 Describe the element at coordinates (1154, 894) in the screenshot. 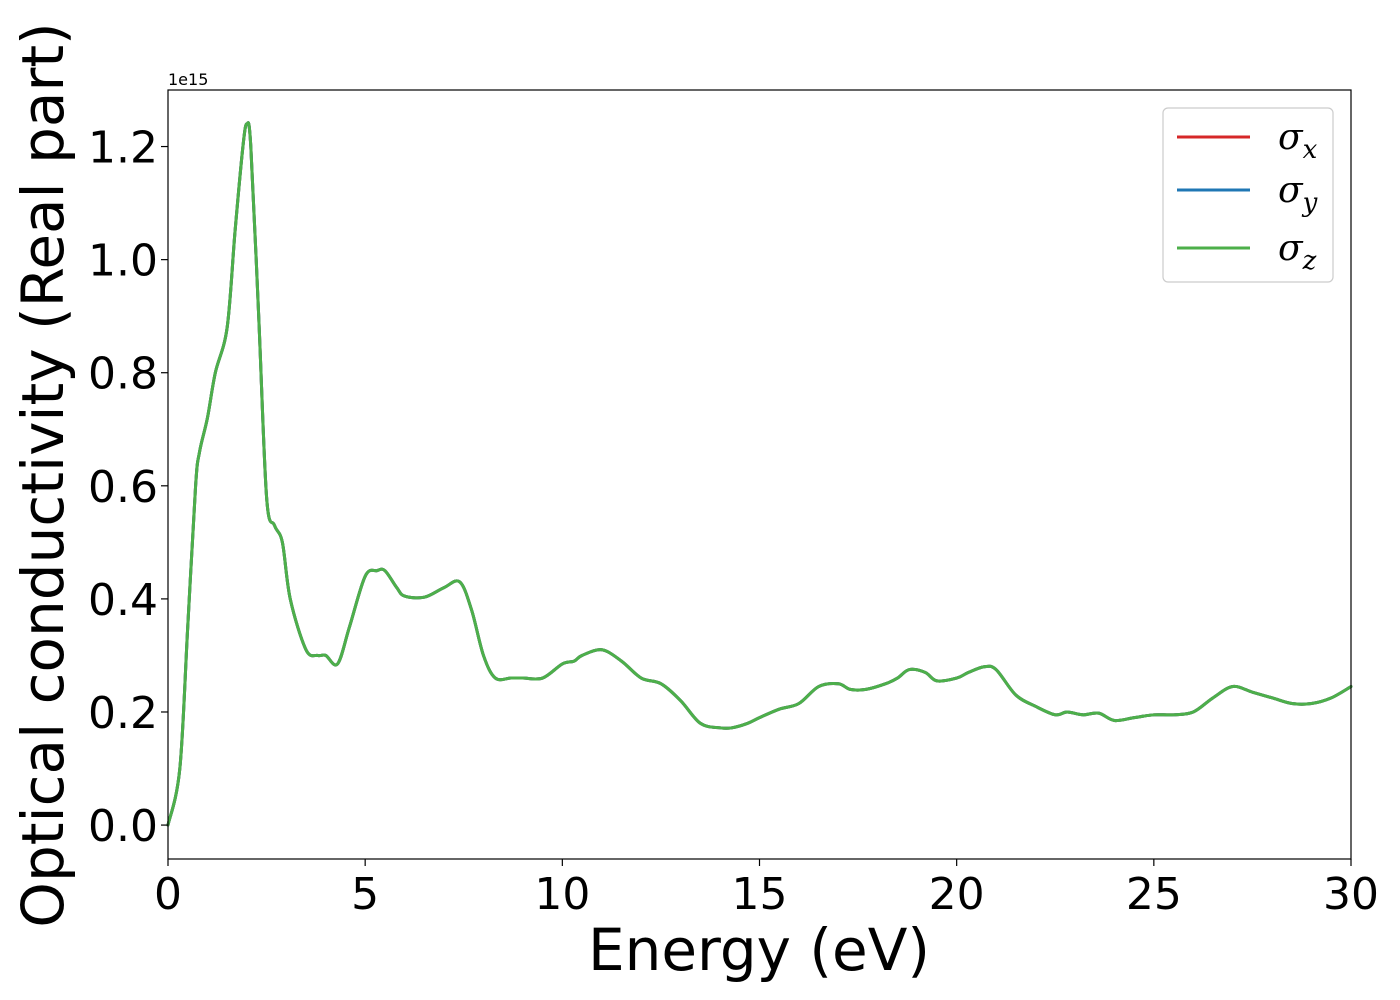

I see `x-tick-label: 25` at that location.